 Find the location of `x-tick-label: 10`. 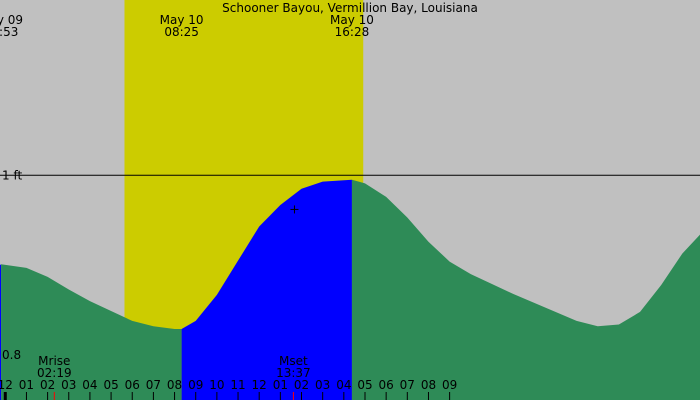

x-tick-label: 10 is located at coordinates (216, 385).